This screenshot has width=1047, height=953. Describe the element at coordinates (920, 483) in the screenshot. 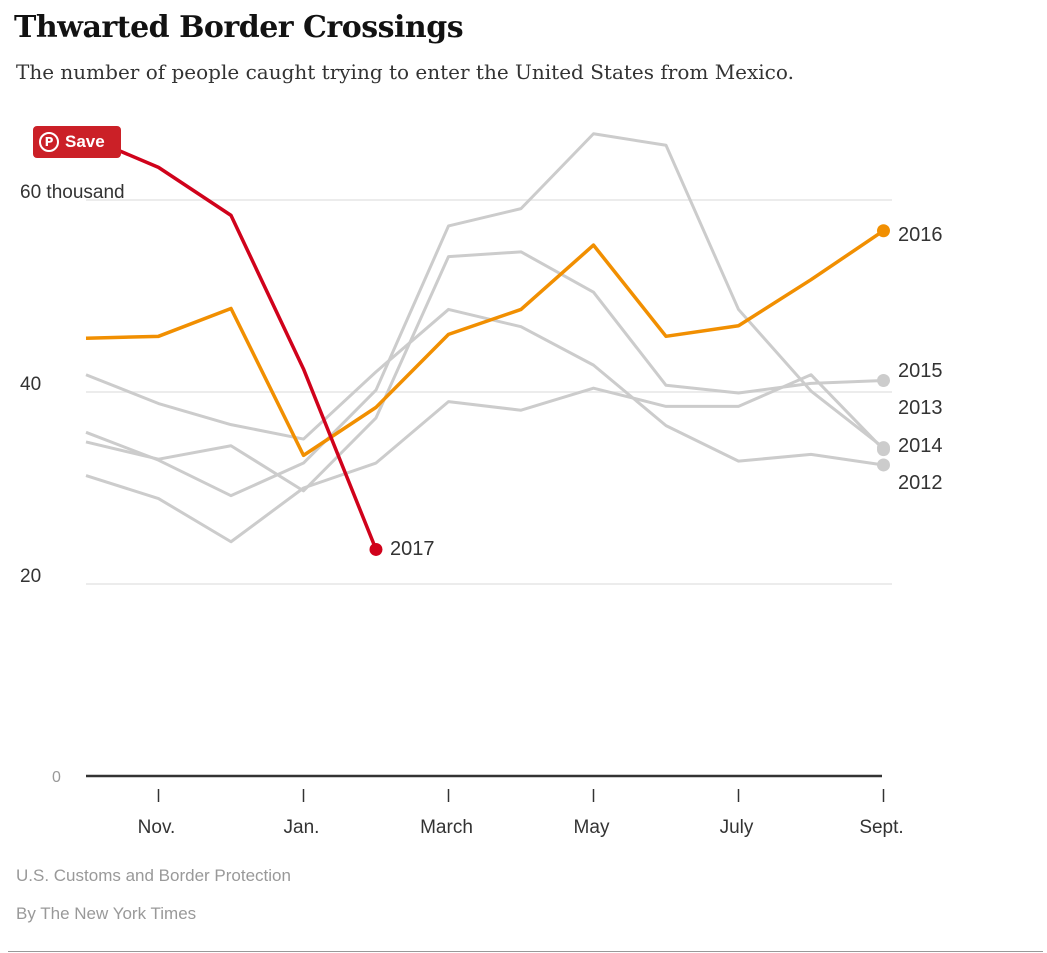

I see `series-label-2012: 2012` at that location.